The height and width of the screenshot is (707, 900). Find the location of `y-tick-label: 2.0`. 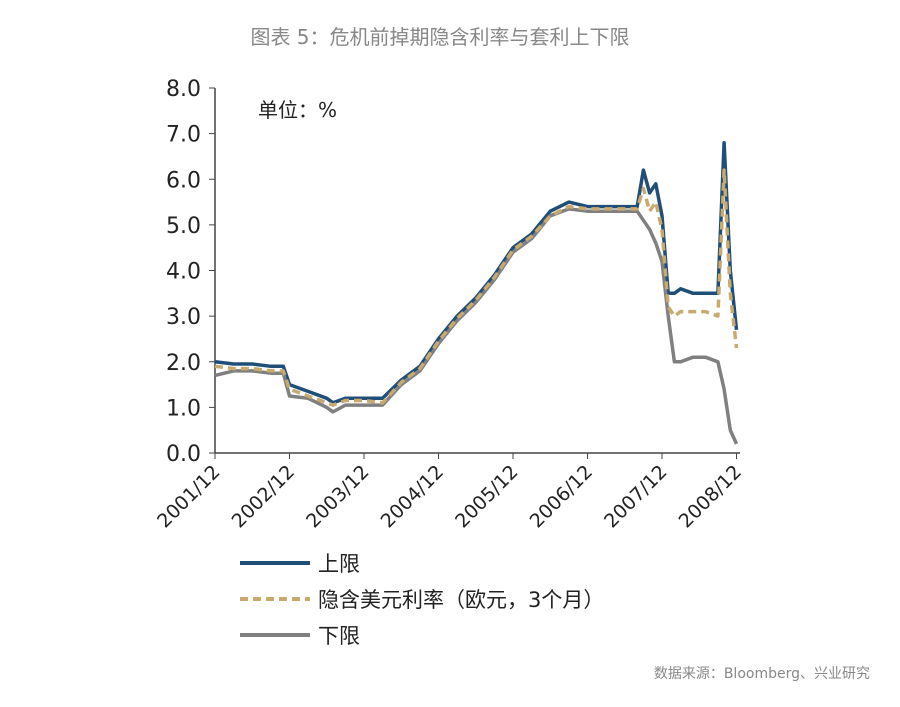

y-tick-label: 2.0 is located at coordinates (183, 363).